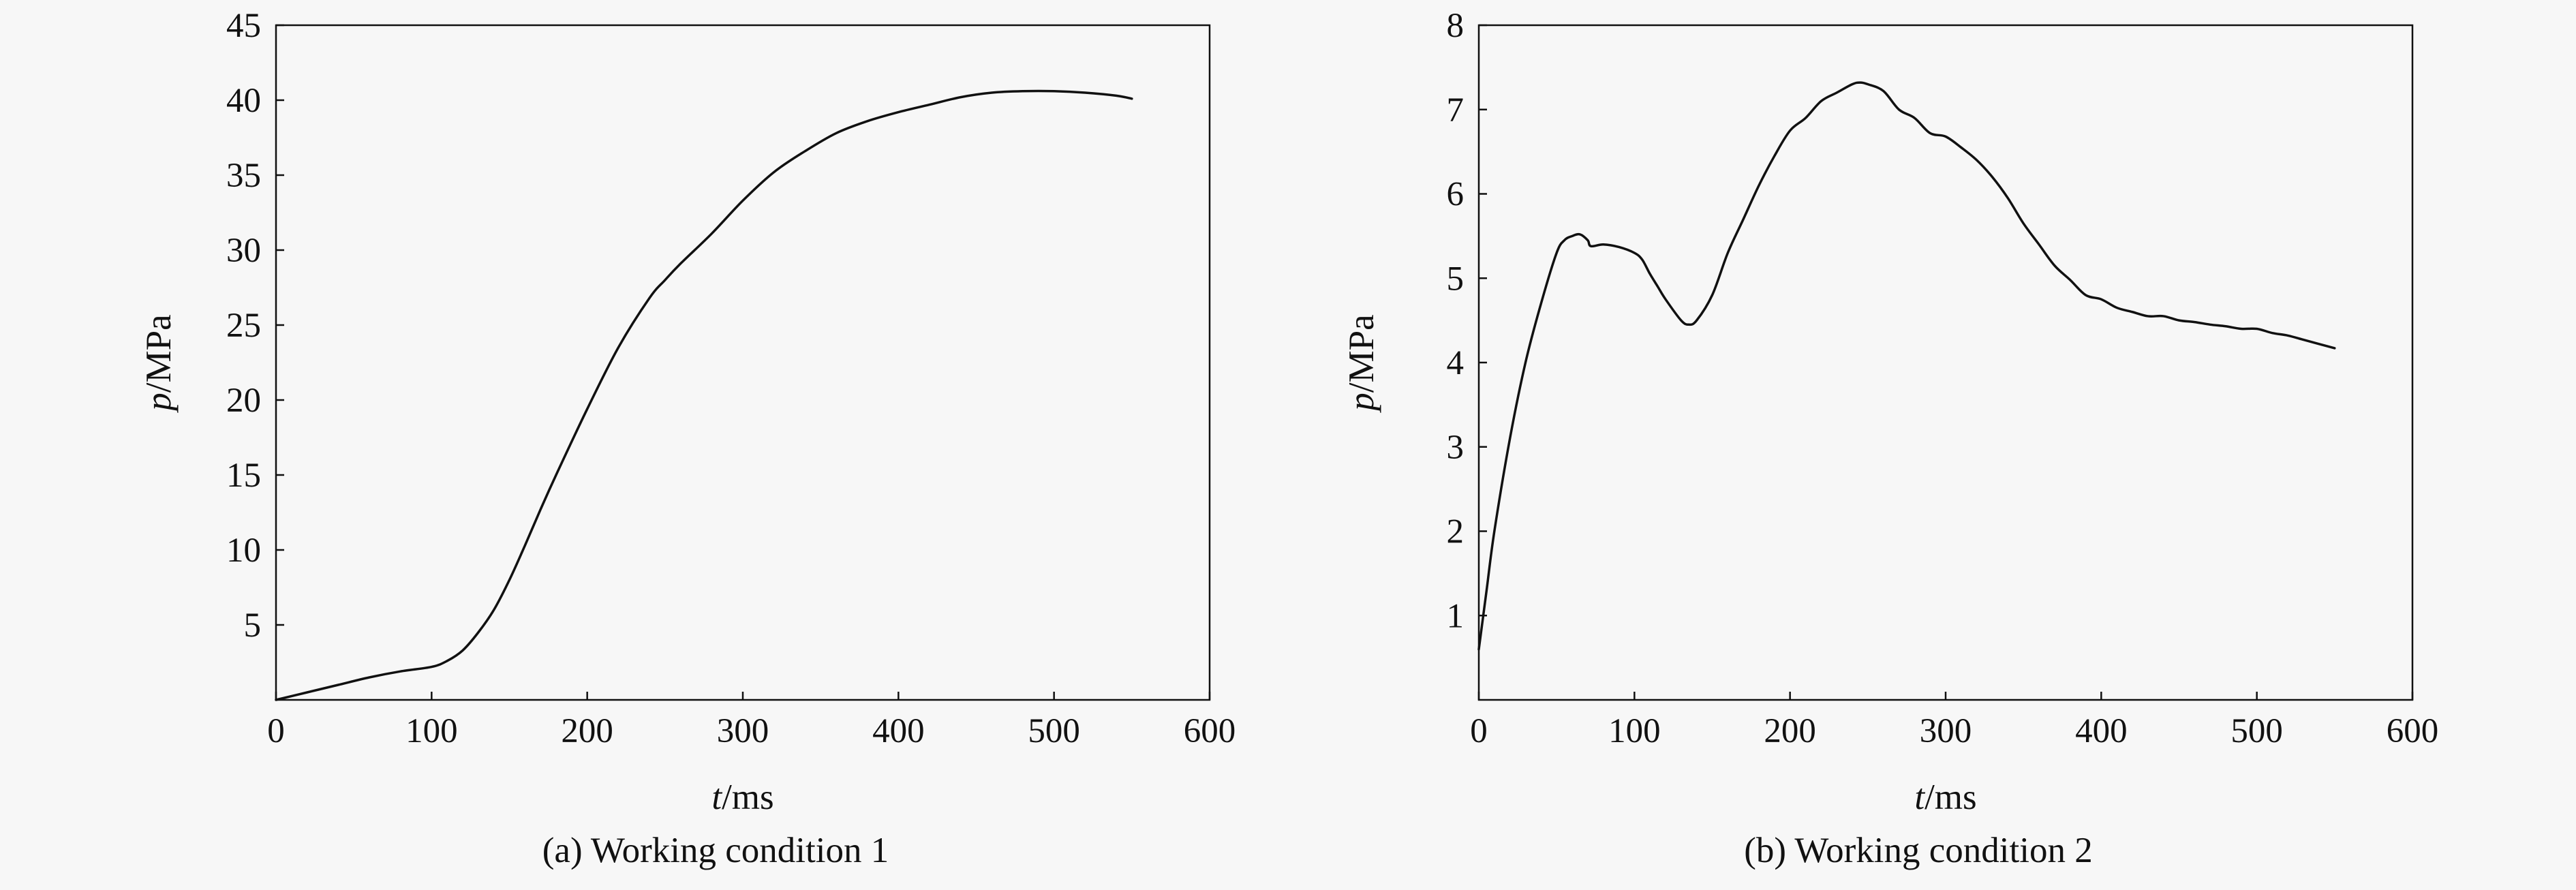  I want to click on y-tick-label: 30, so click(244, 251).